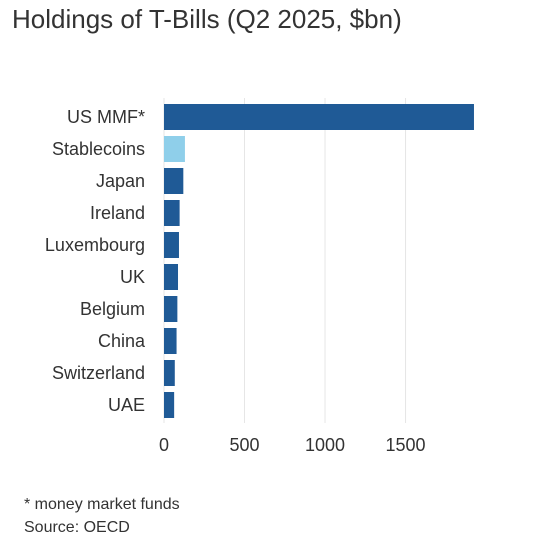  I want to click on bar-belgium, so click(171, 309).